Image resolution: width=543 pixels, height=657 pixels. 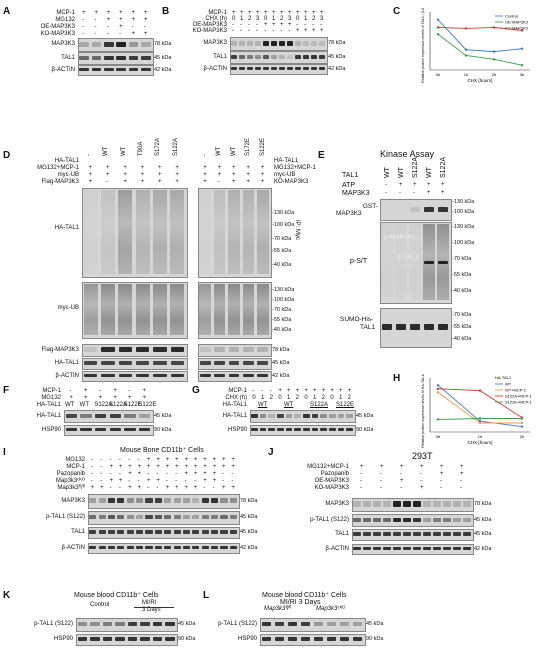 I want to click on row-label: Map3k3ᶠˡ/ᶠˡ, so click(x=71, y=488).